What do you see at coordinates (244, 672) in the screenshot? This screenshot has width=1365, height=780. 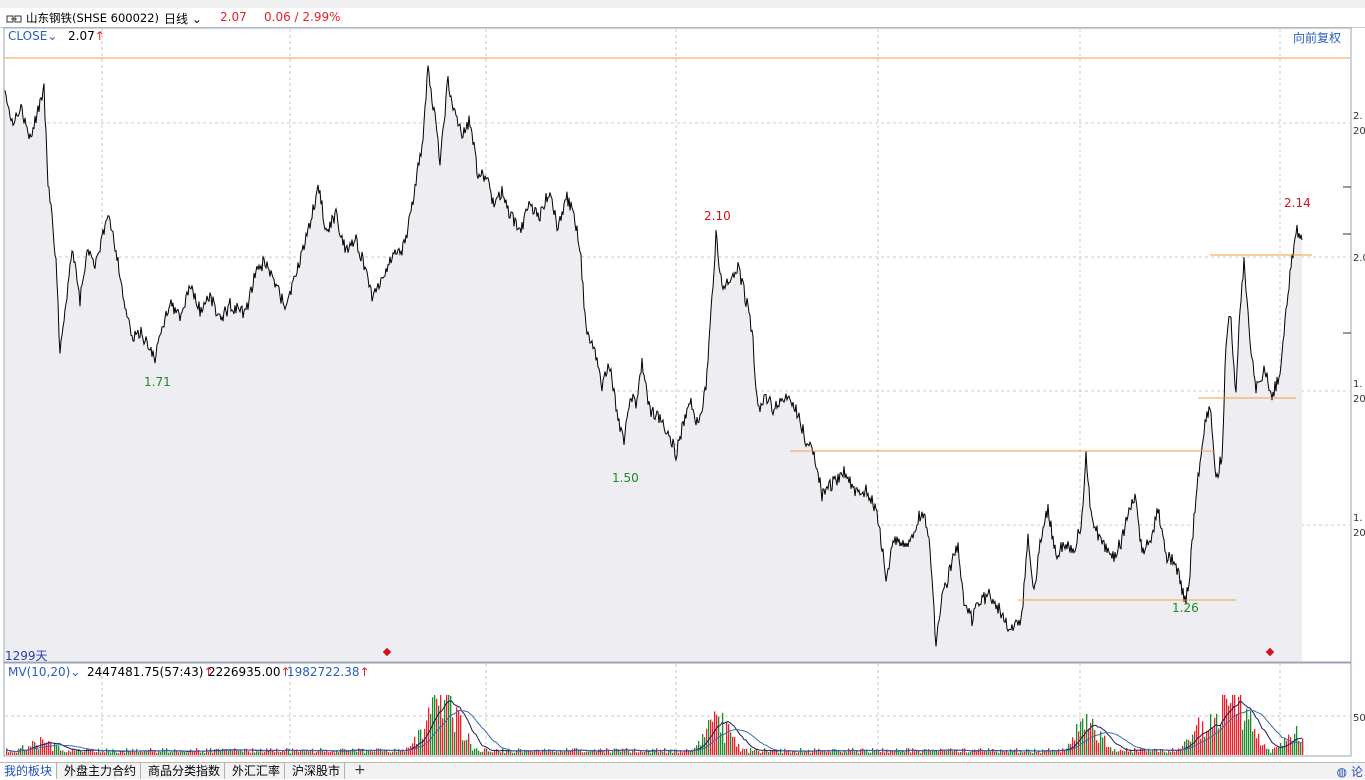 I see `mv-value-text: 2226935.00` at bounding box center [244, 672].